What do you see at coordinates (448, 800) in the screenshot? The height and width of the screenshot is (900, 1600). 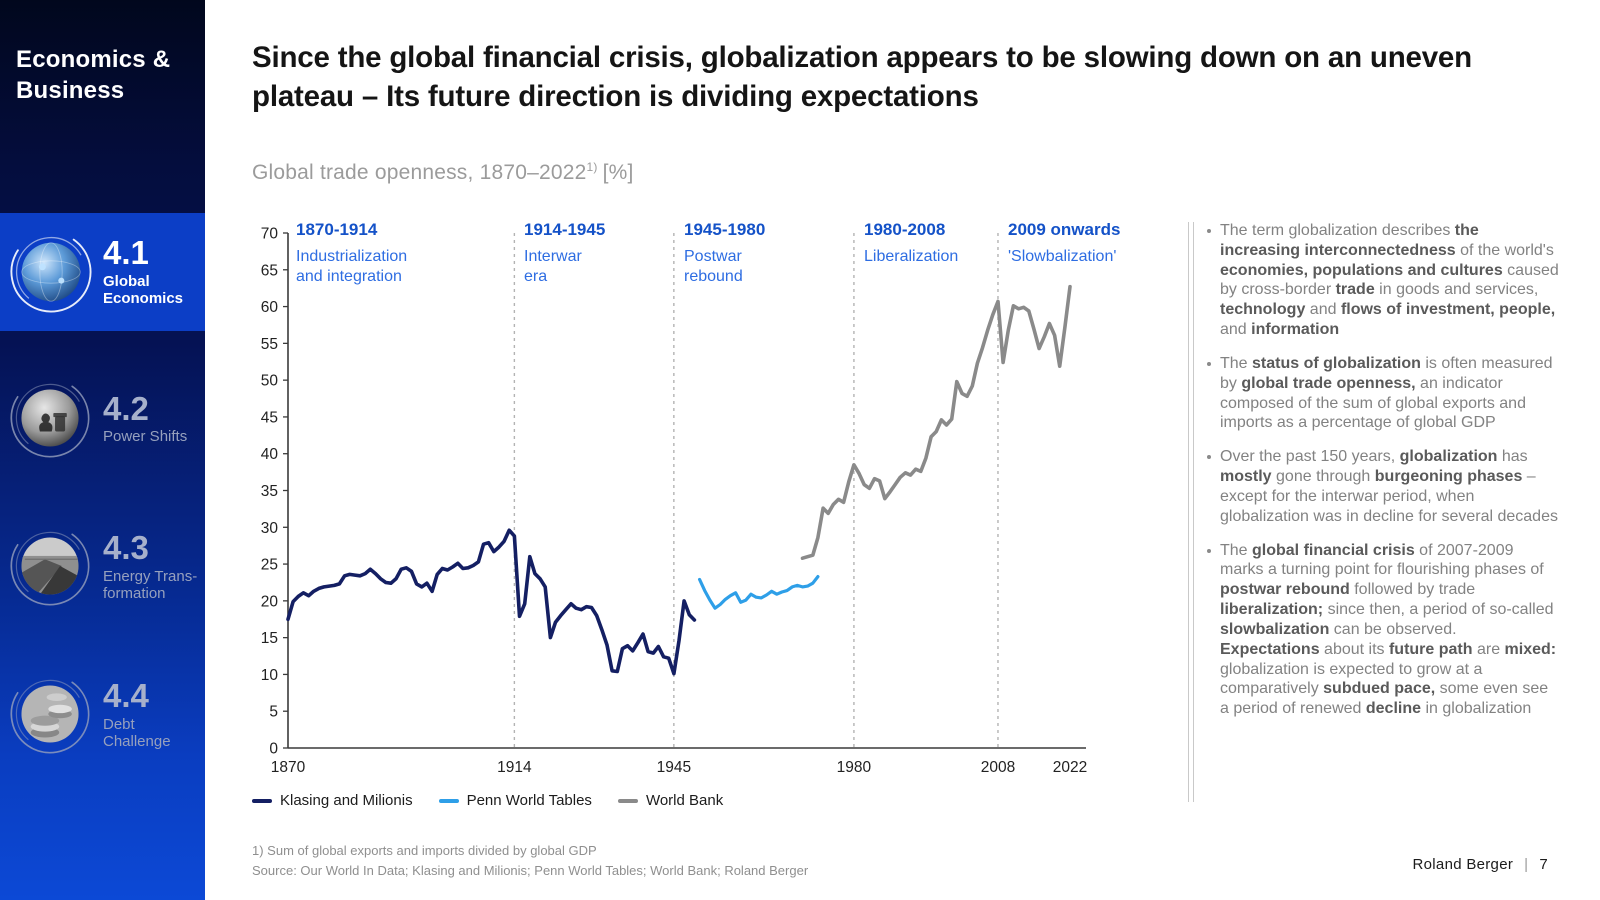 I see `legend-swatch-blue` at bounding box center [448, 800].